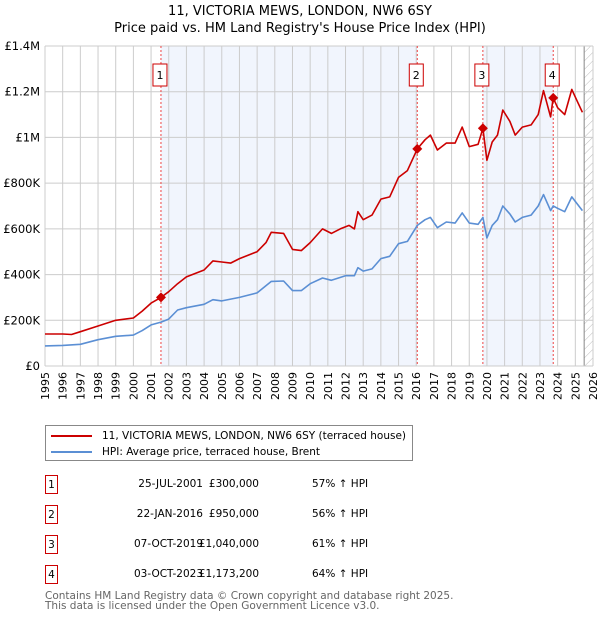 The width and height of the screenshot is (600, 620). I want to click on sale-number-label: 3, so click(481, 75).